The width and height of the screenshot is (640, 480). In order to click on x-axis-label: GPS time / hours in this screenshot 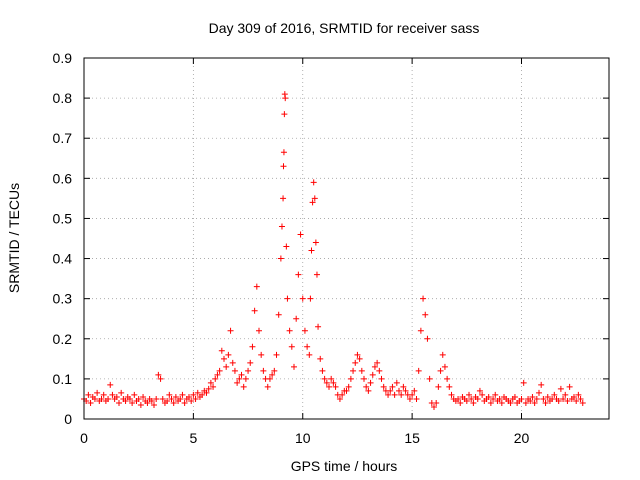, I will do `click(344, 466)`.